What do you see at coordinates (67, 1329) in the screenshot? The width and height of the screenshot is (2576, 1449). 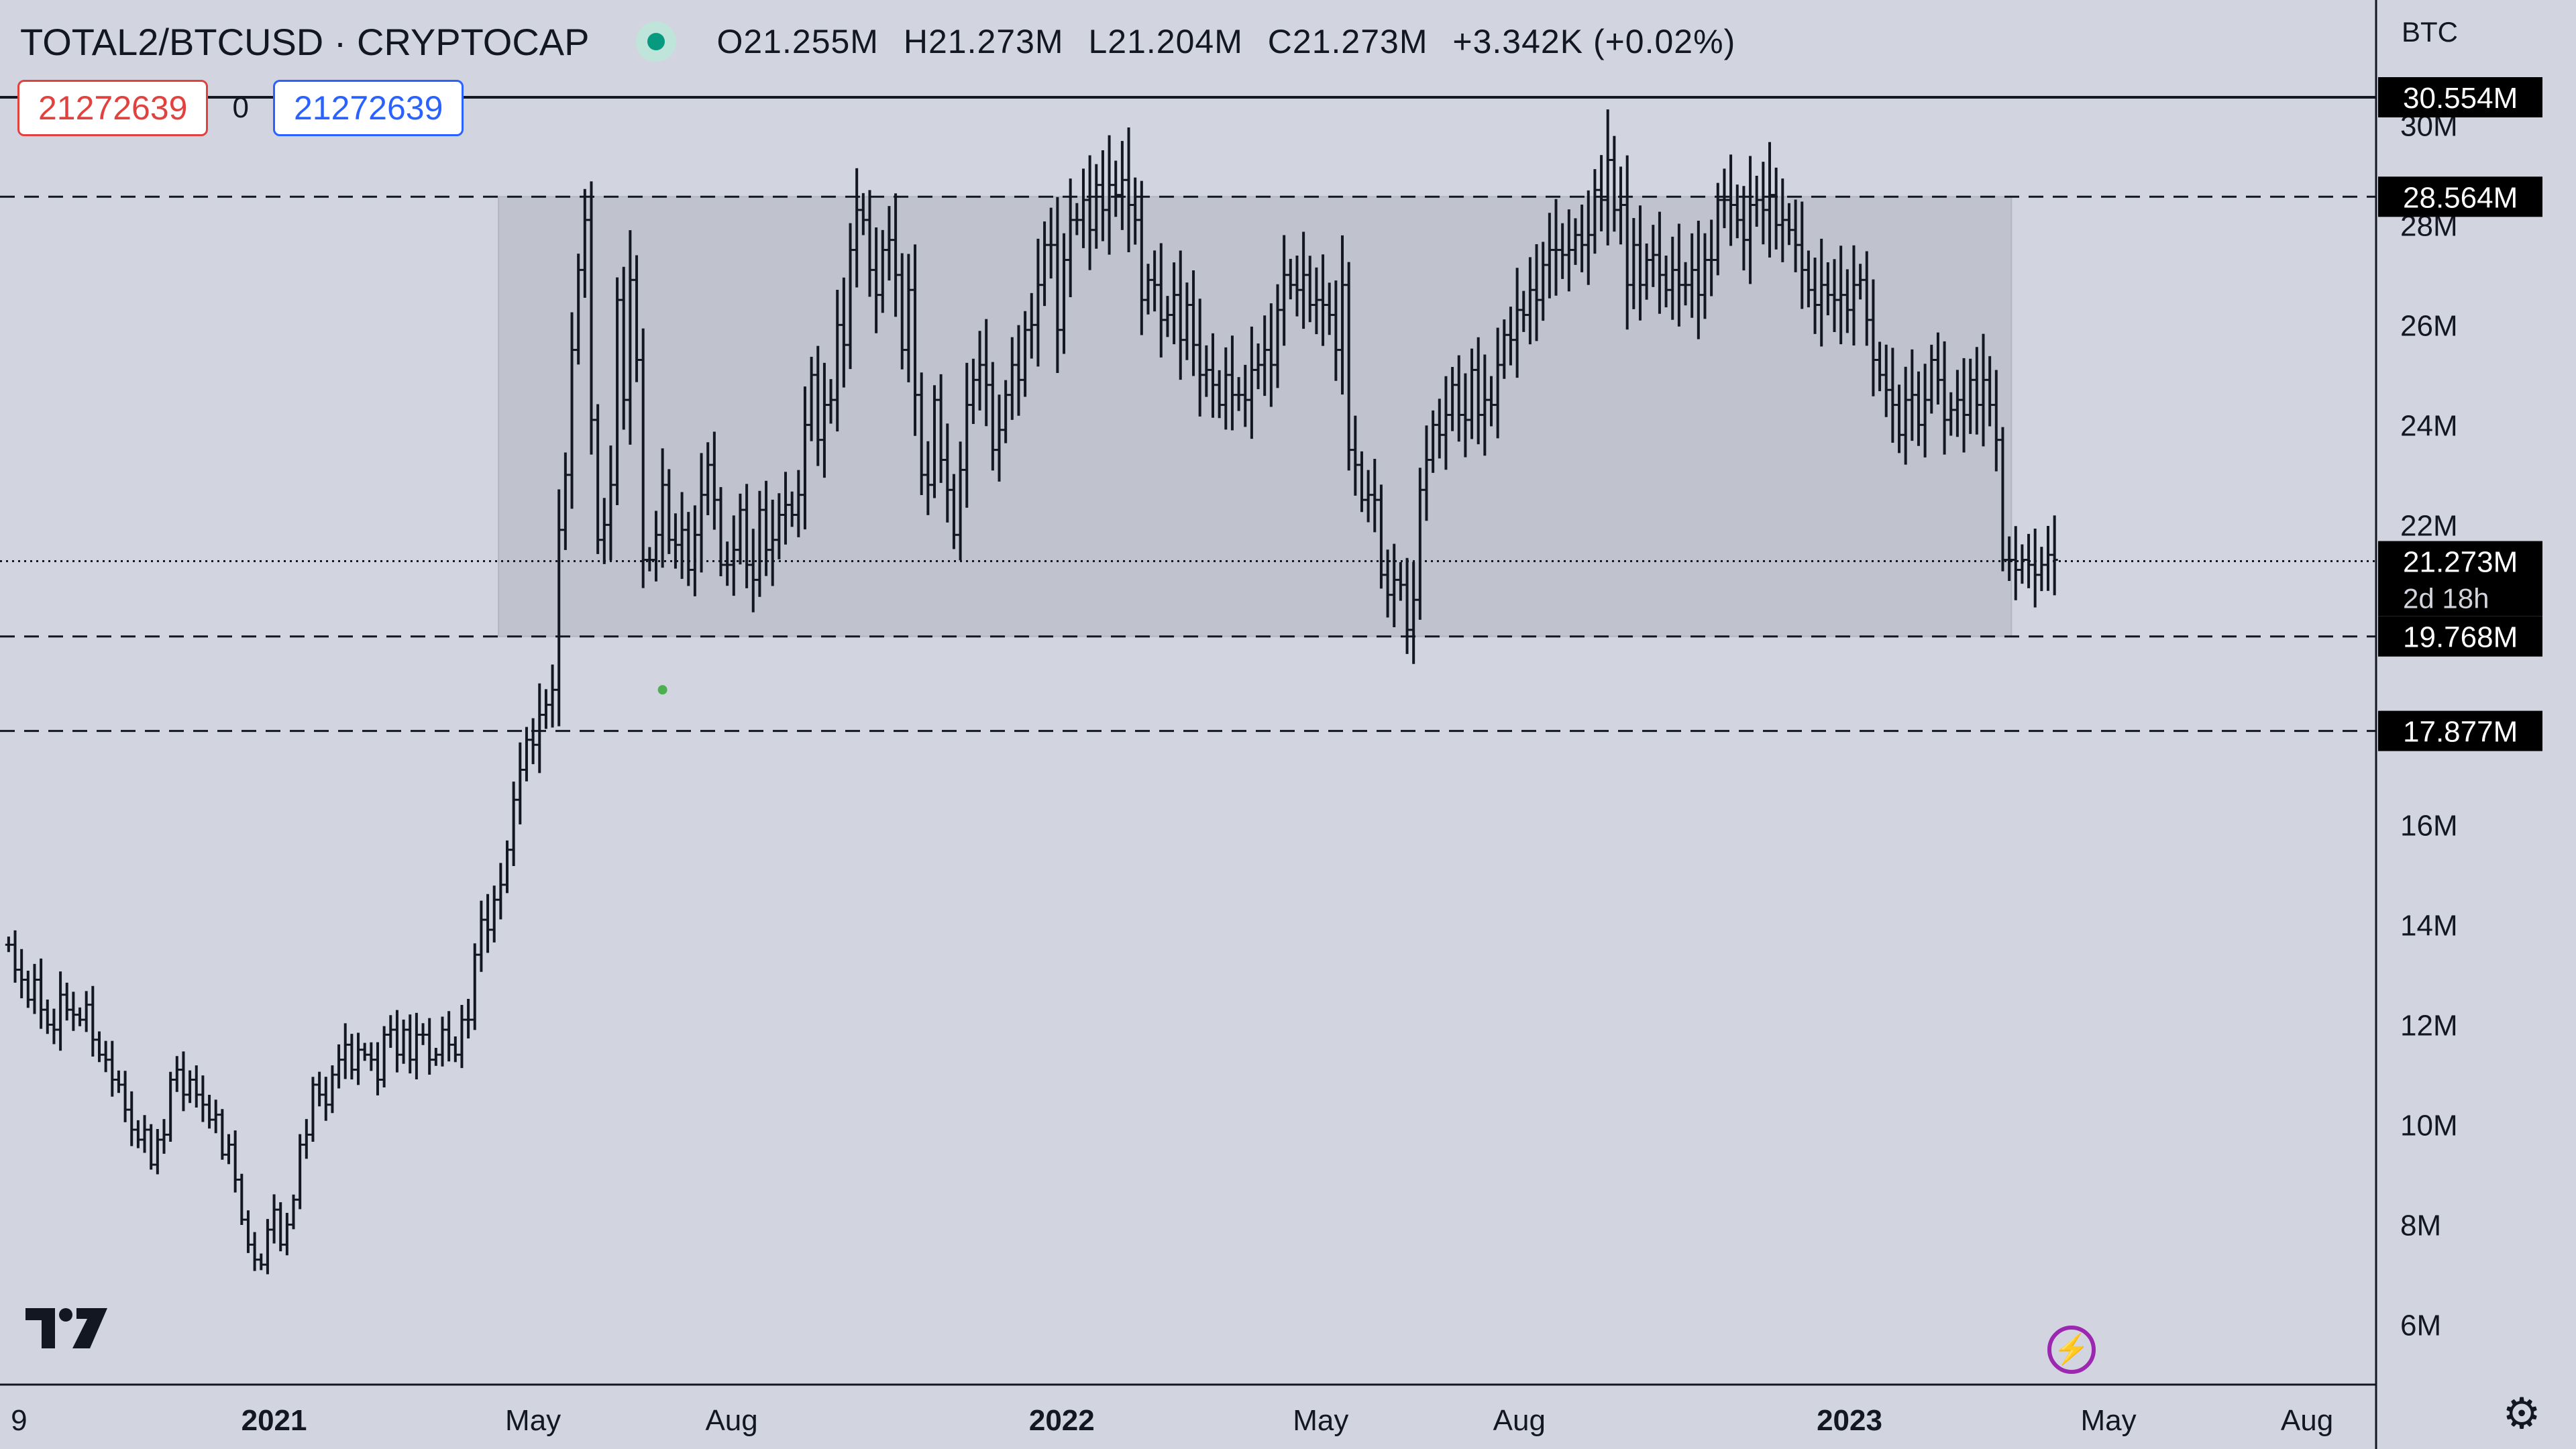 I see `tradingview-logo` at bounding box center [67, 1329].